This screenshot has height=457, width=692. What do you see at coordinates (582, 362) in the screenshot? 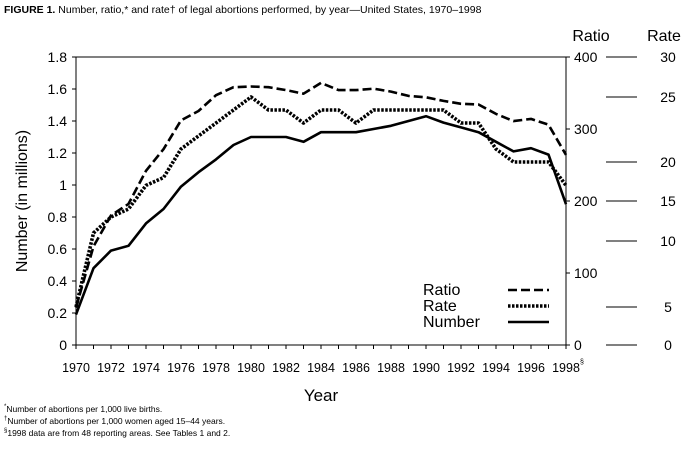
I see `x-tick-footnote-mark: §` at bounding box center [582, 362].